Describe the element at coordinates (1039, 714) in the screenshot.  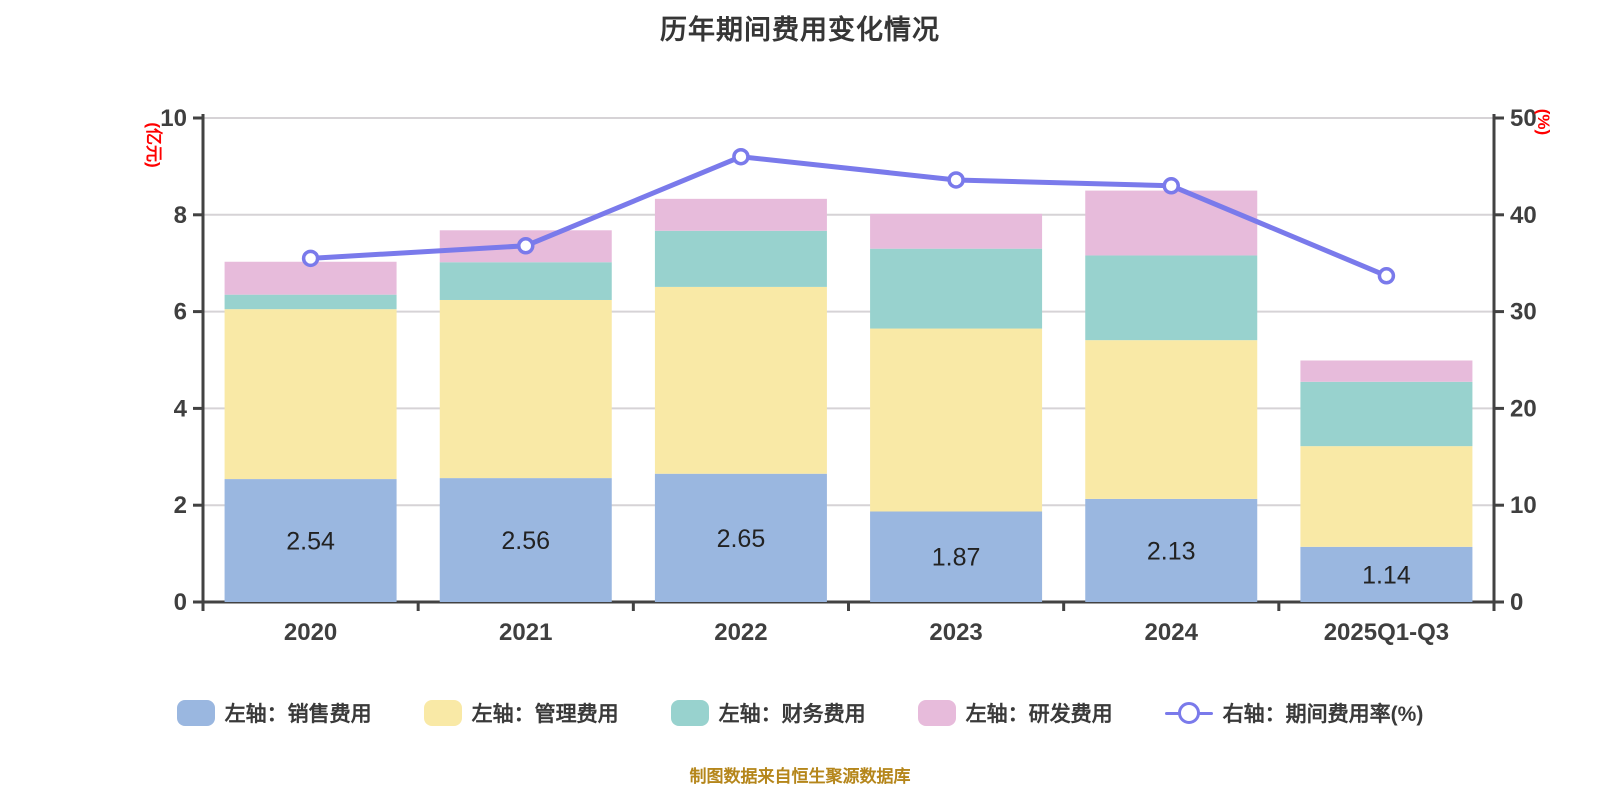
I see `legend-label-rd: 左轴：研发费用` at that location.